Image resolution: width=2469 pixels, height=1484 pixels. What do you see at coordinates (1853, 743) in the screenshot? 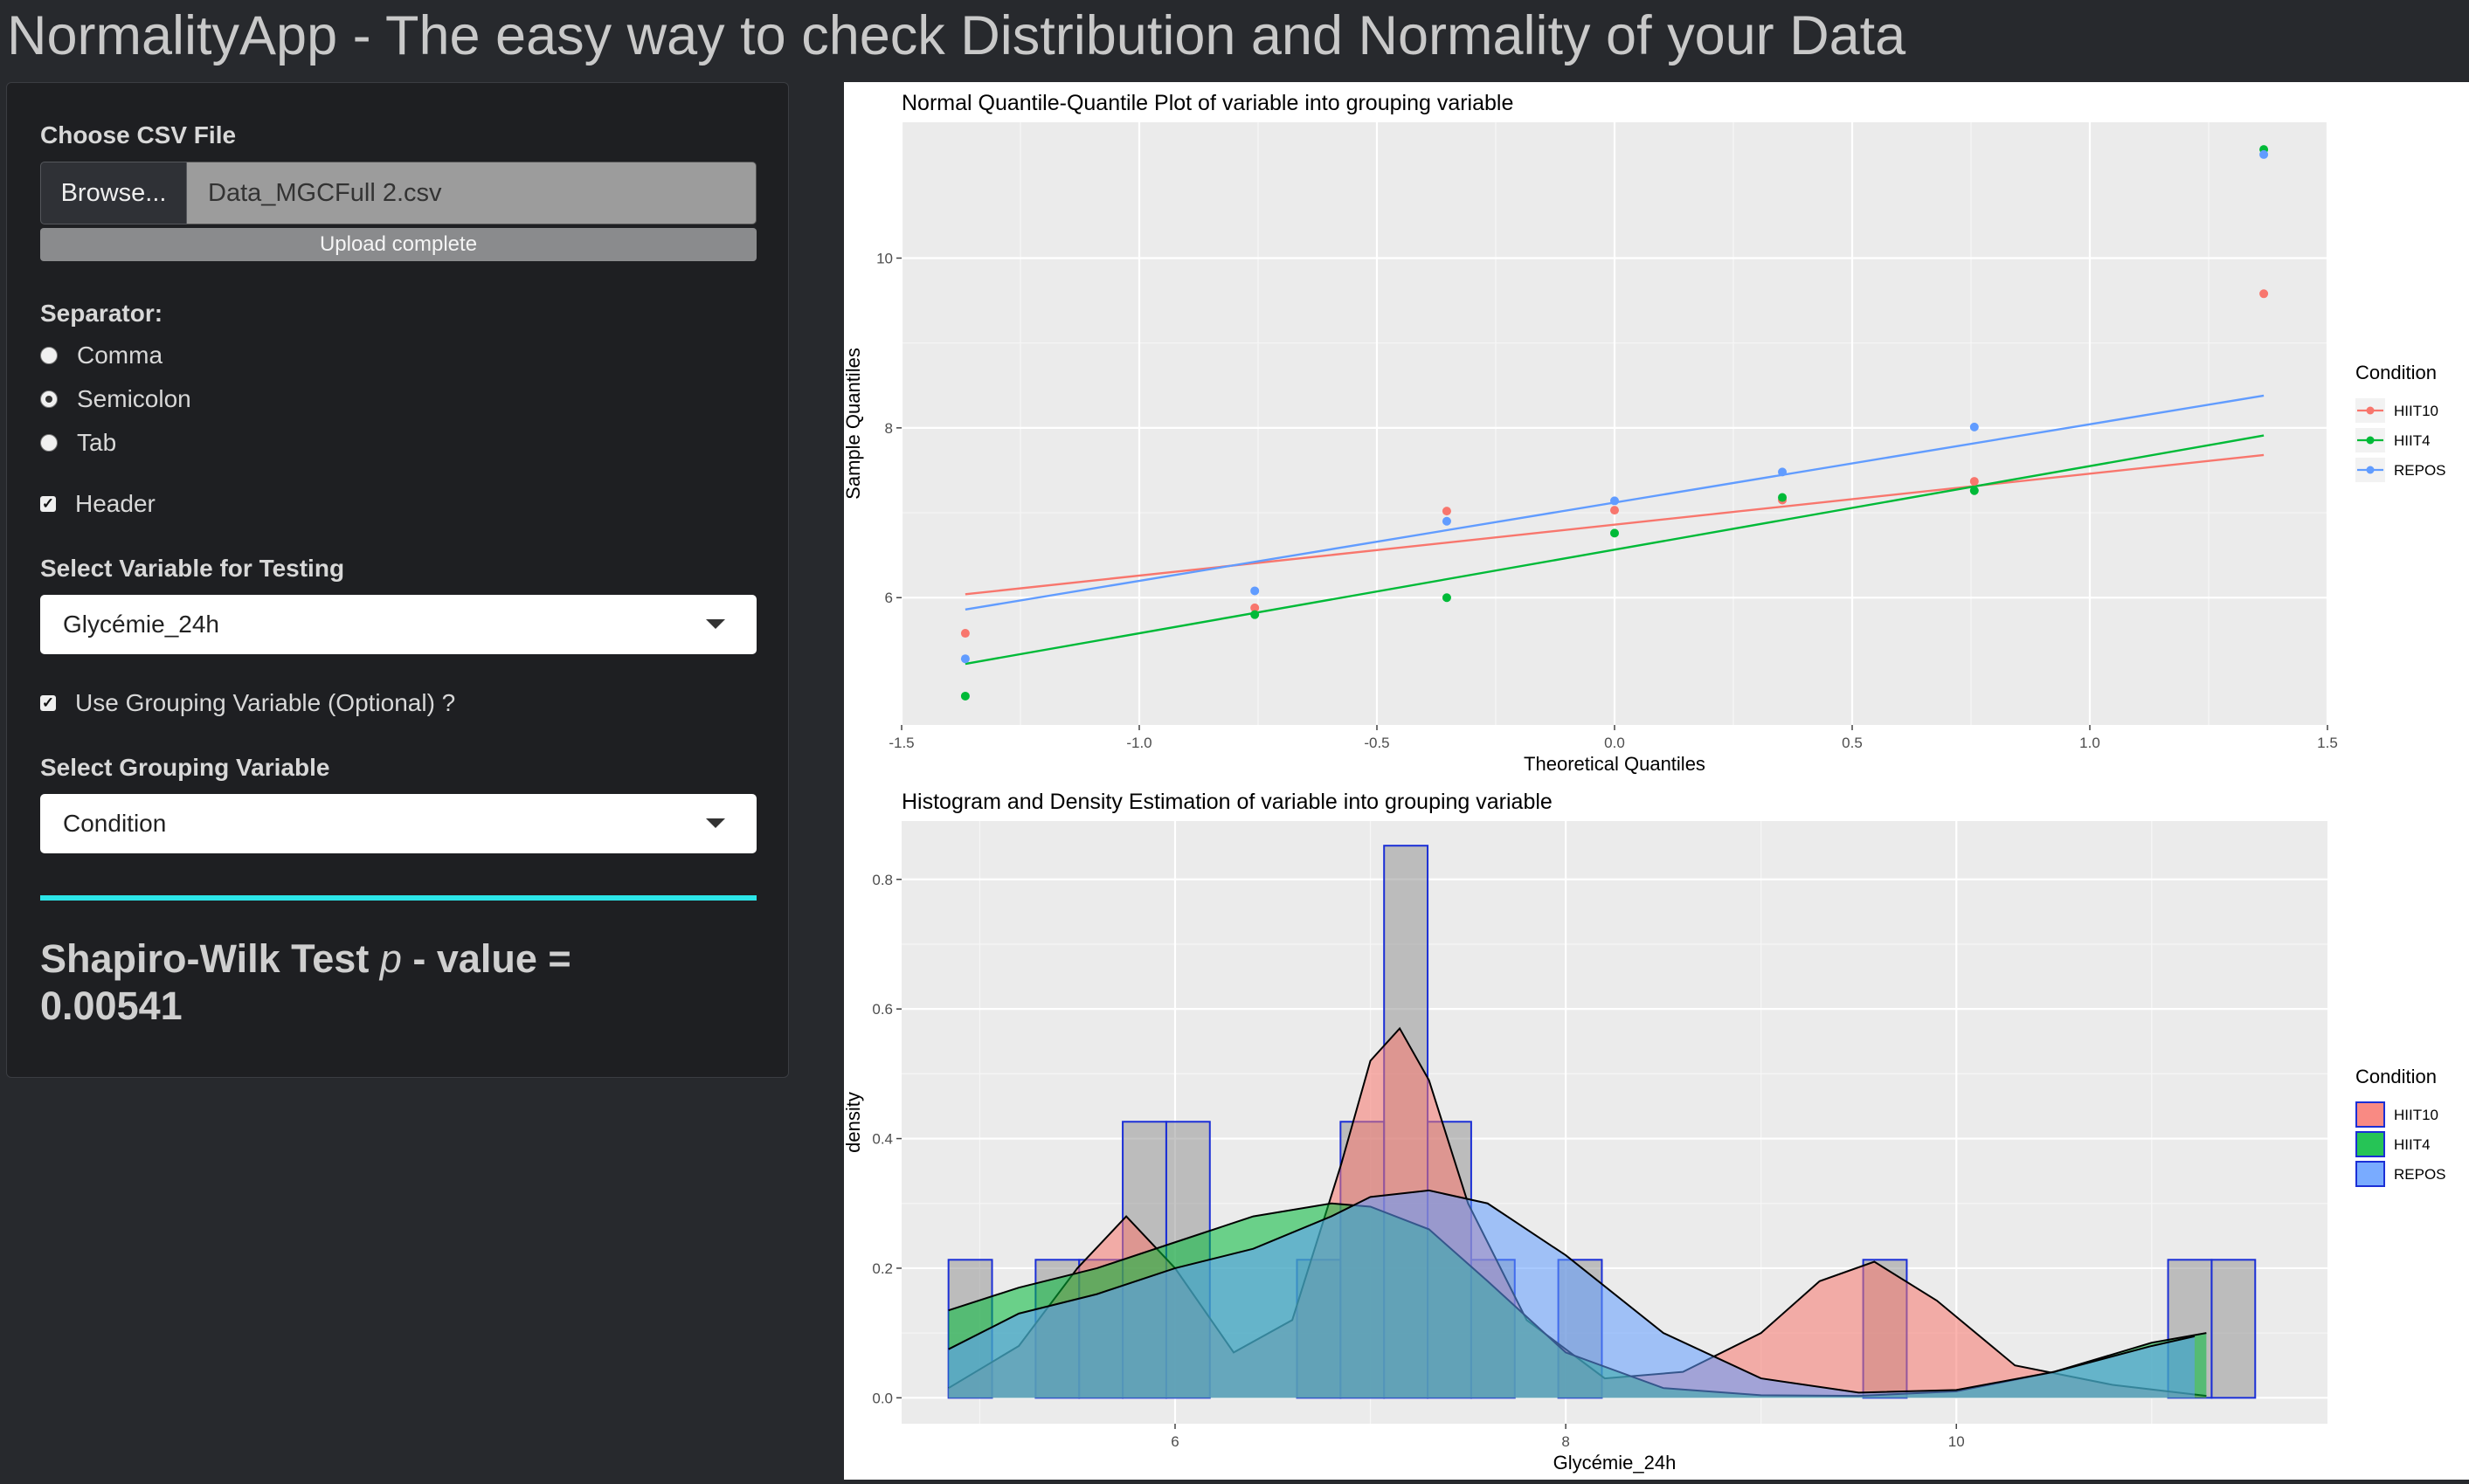
I see `x-tick-label: 0.5` at bounding box center [1853, 743].